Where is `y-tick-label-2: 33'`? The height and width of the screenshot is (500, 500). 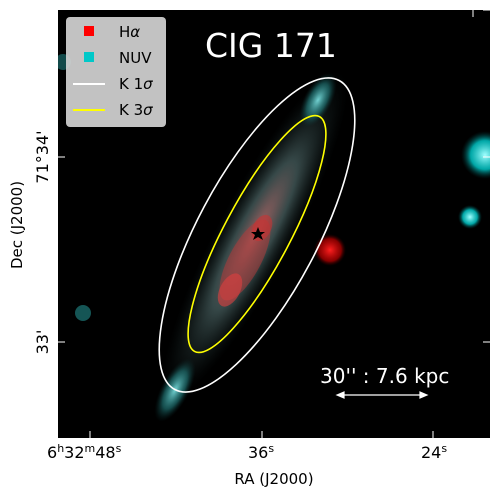 y-tick-label-2: 33' is located at coordinates (42, 342).